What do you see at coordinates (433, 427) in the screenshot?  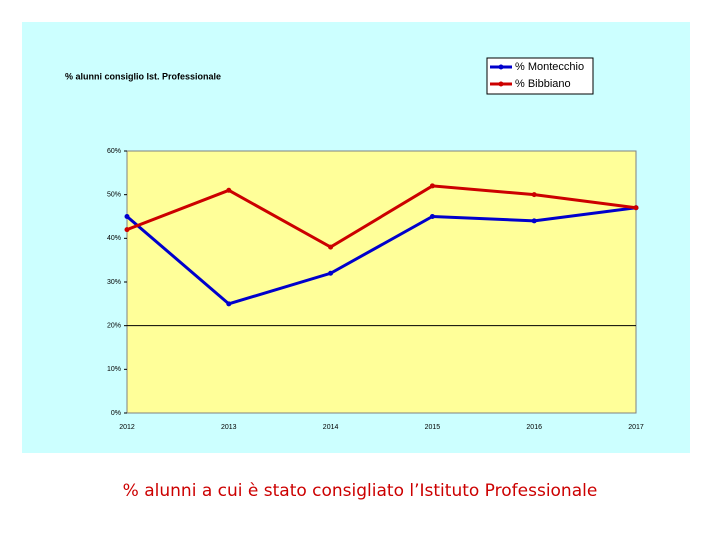 I see `x-tick-label: 2015` at bounding box center [433, 427].